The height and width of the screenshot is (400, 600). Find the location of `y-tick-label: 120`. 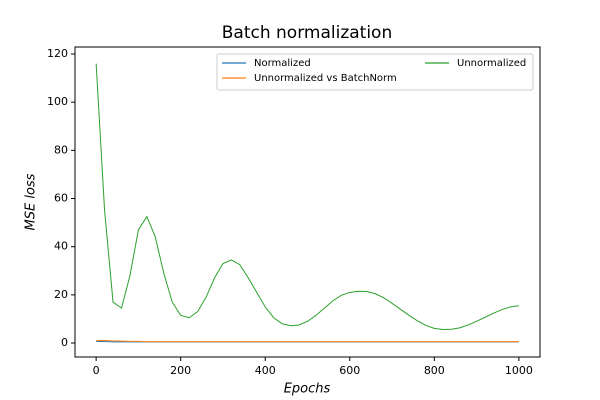

y-tick-label: 120 is located at coordinates (57, 53).